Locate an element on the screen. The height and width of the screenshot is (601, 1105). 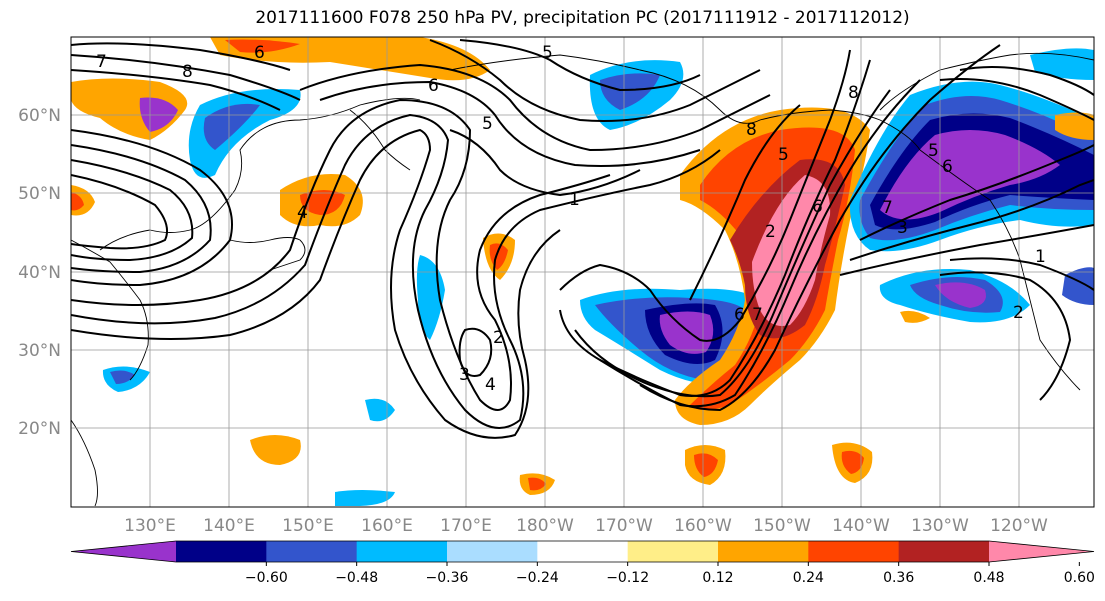
colorbar-tick-label: −0.36 is located at coordinates (447, 578).